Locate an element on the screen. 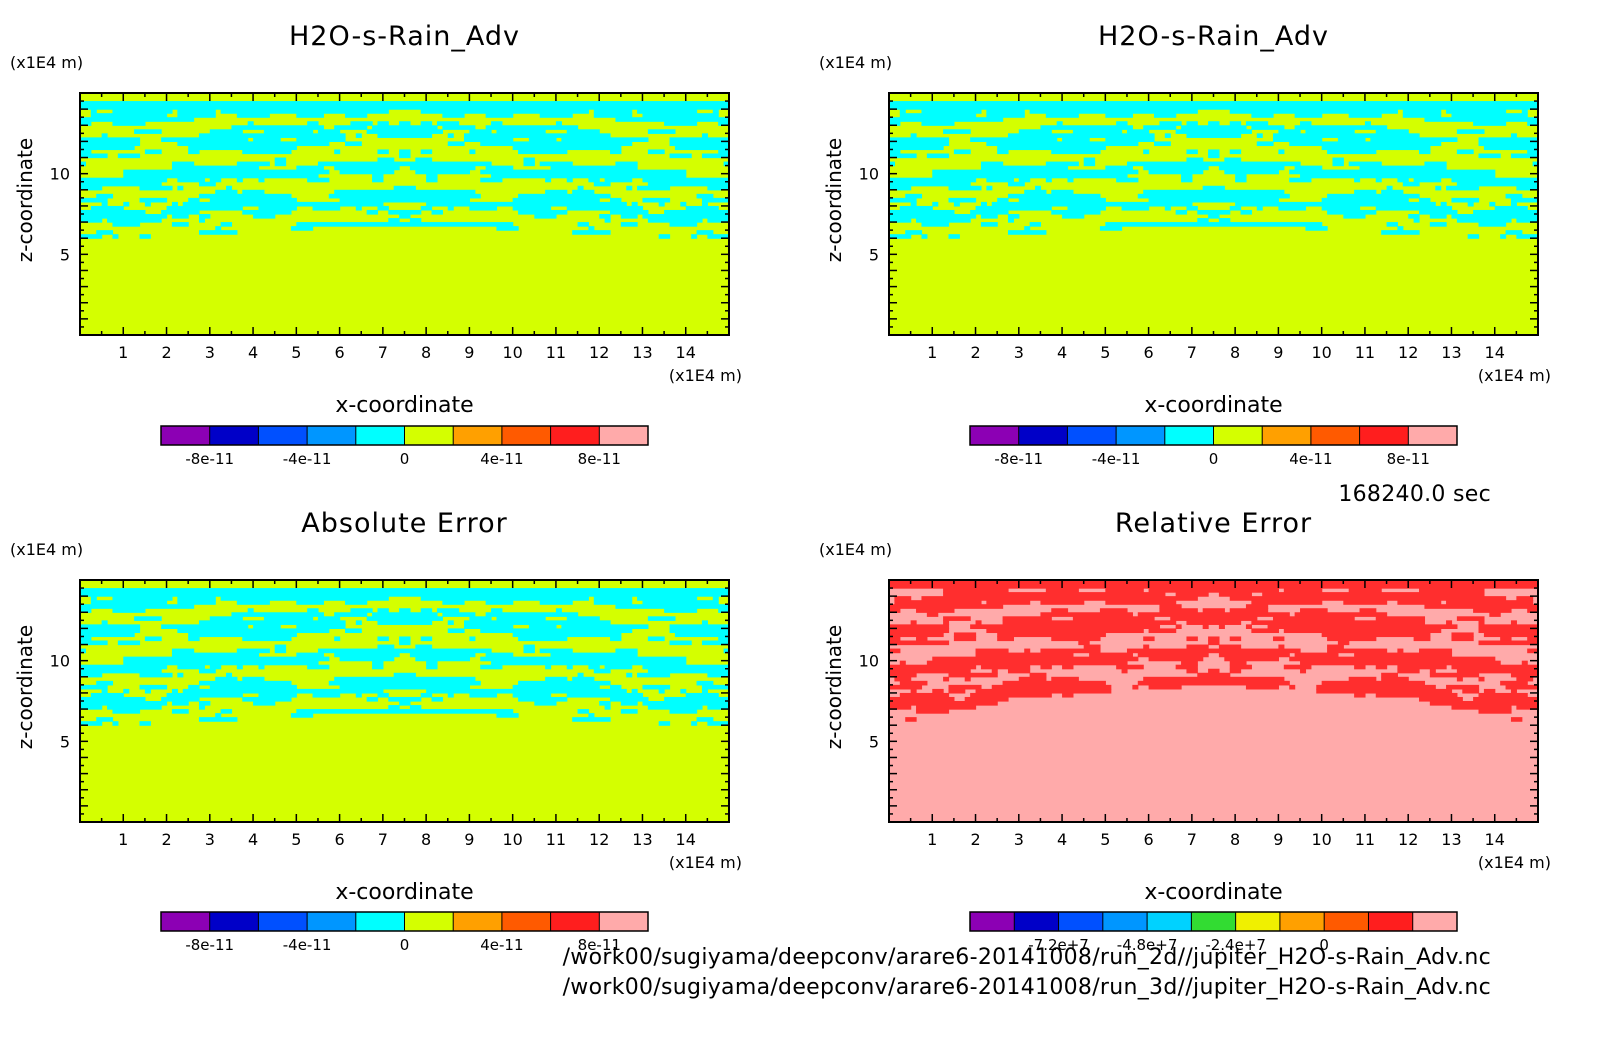 This screenshot has width=1604, height=1054. colorbar: -8e-11 -4e-11 0 4e-11 8e-11 is located at coordinates (404, 446).